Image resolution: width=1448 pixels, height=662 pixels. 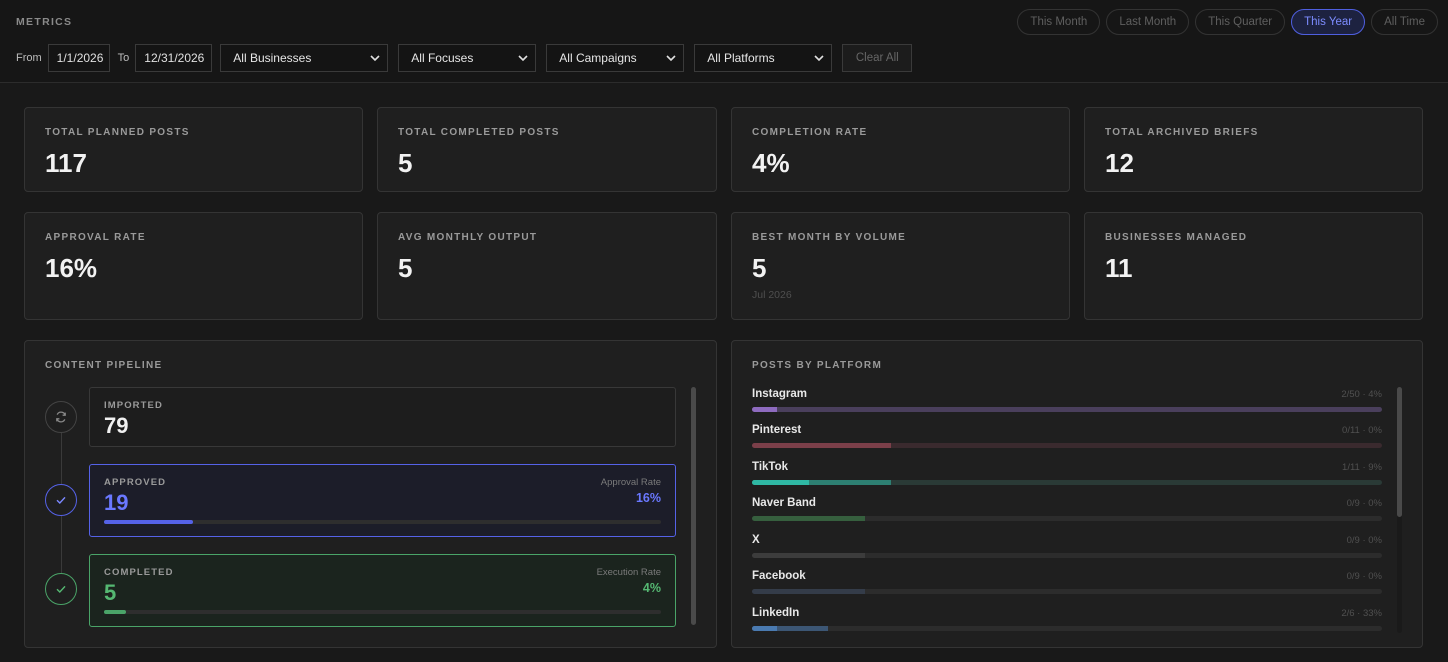 What do you see at coordinates (133, 405) in the screenshot?
I see `stage-label: IMPORTED` at bounding box center [133, 405].